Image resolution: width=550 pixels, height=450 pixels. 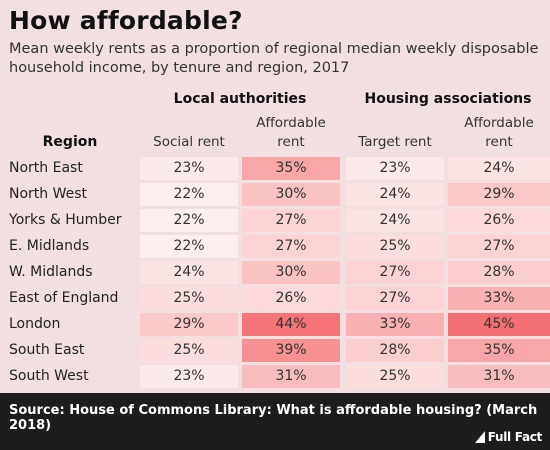 What do you see at coordinates (515, 437) in the screenshot?
I see `brand-name: Full Fact` at bounding box center [515, 437].